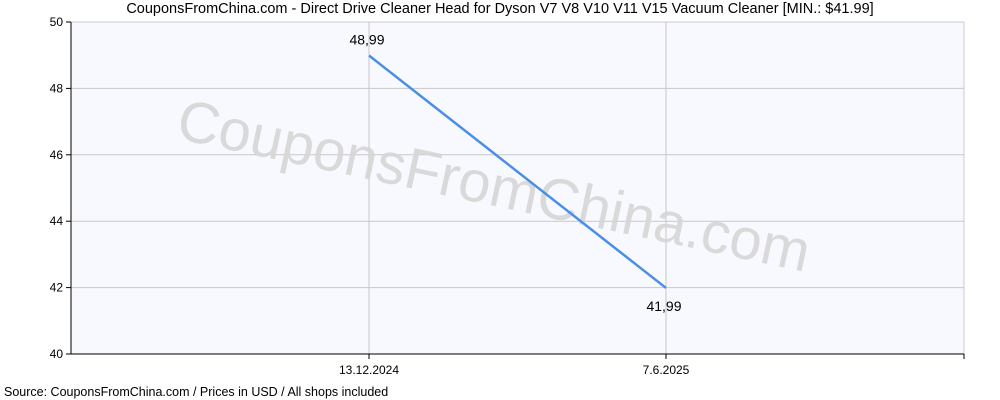 The image size is (1000, 400). What do you see at coordinates (666, 370) in the screenshot?
I see `x-tick-label: 7.6.2025` at bounding box center [666, 370].